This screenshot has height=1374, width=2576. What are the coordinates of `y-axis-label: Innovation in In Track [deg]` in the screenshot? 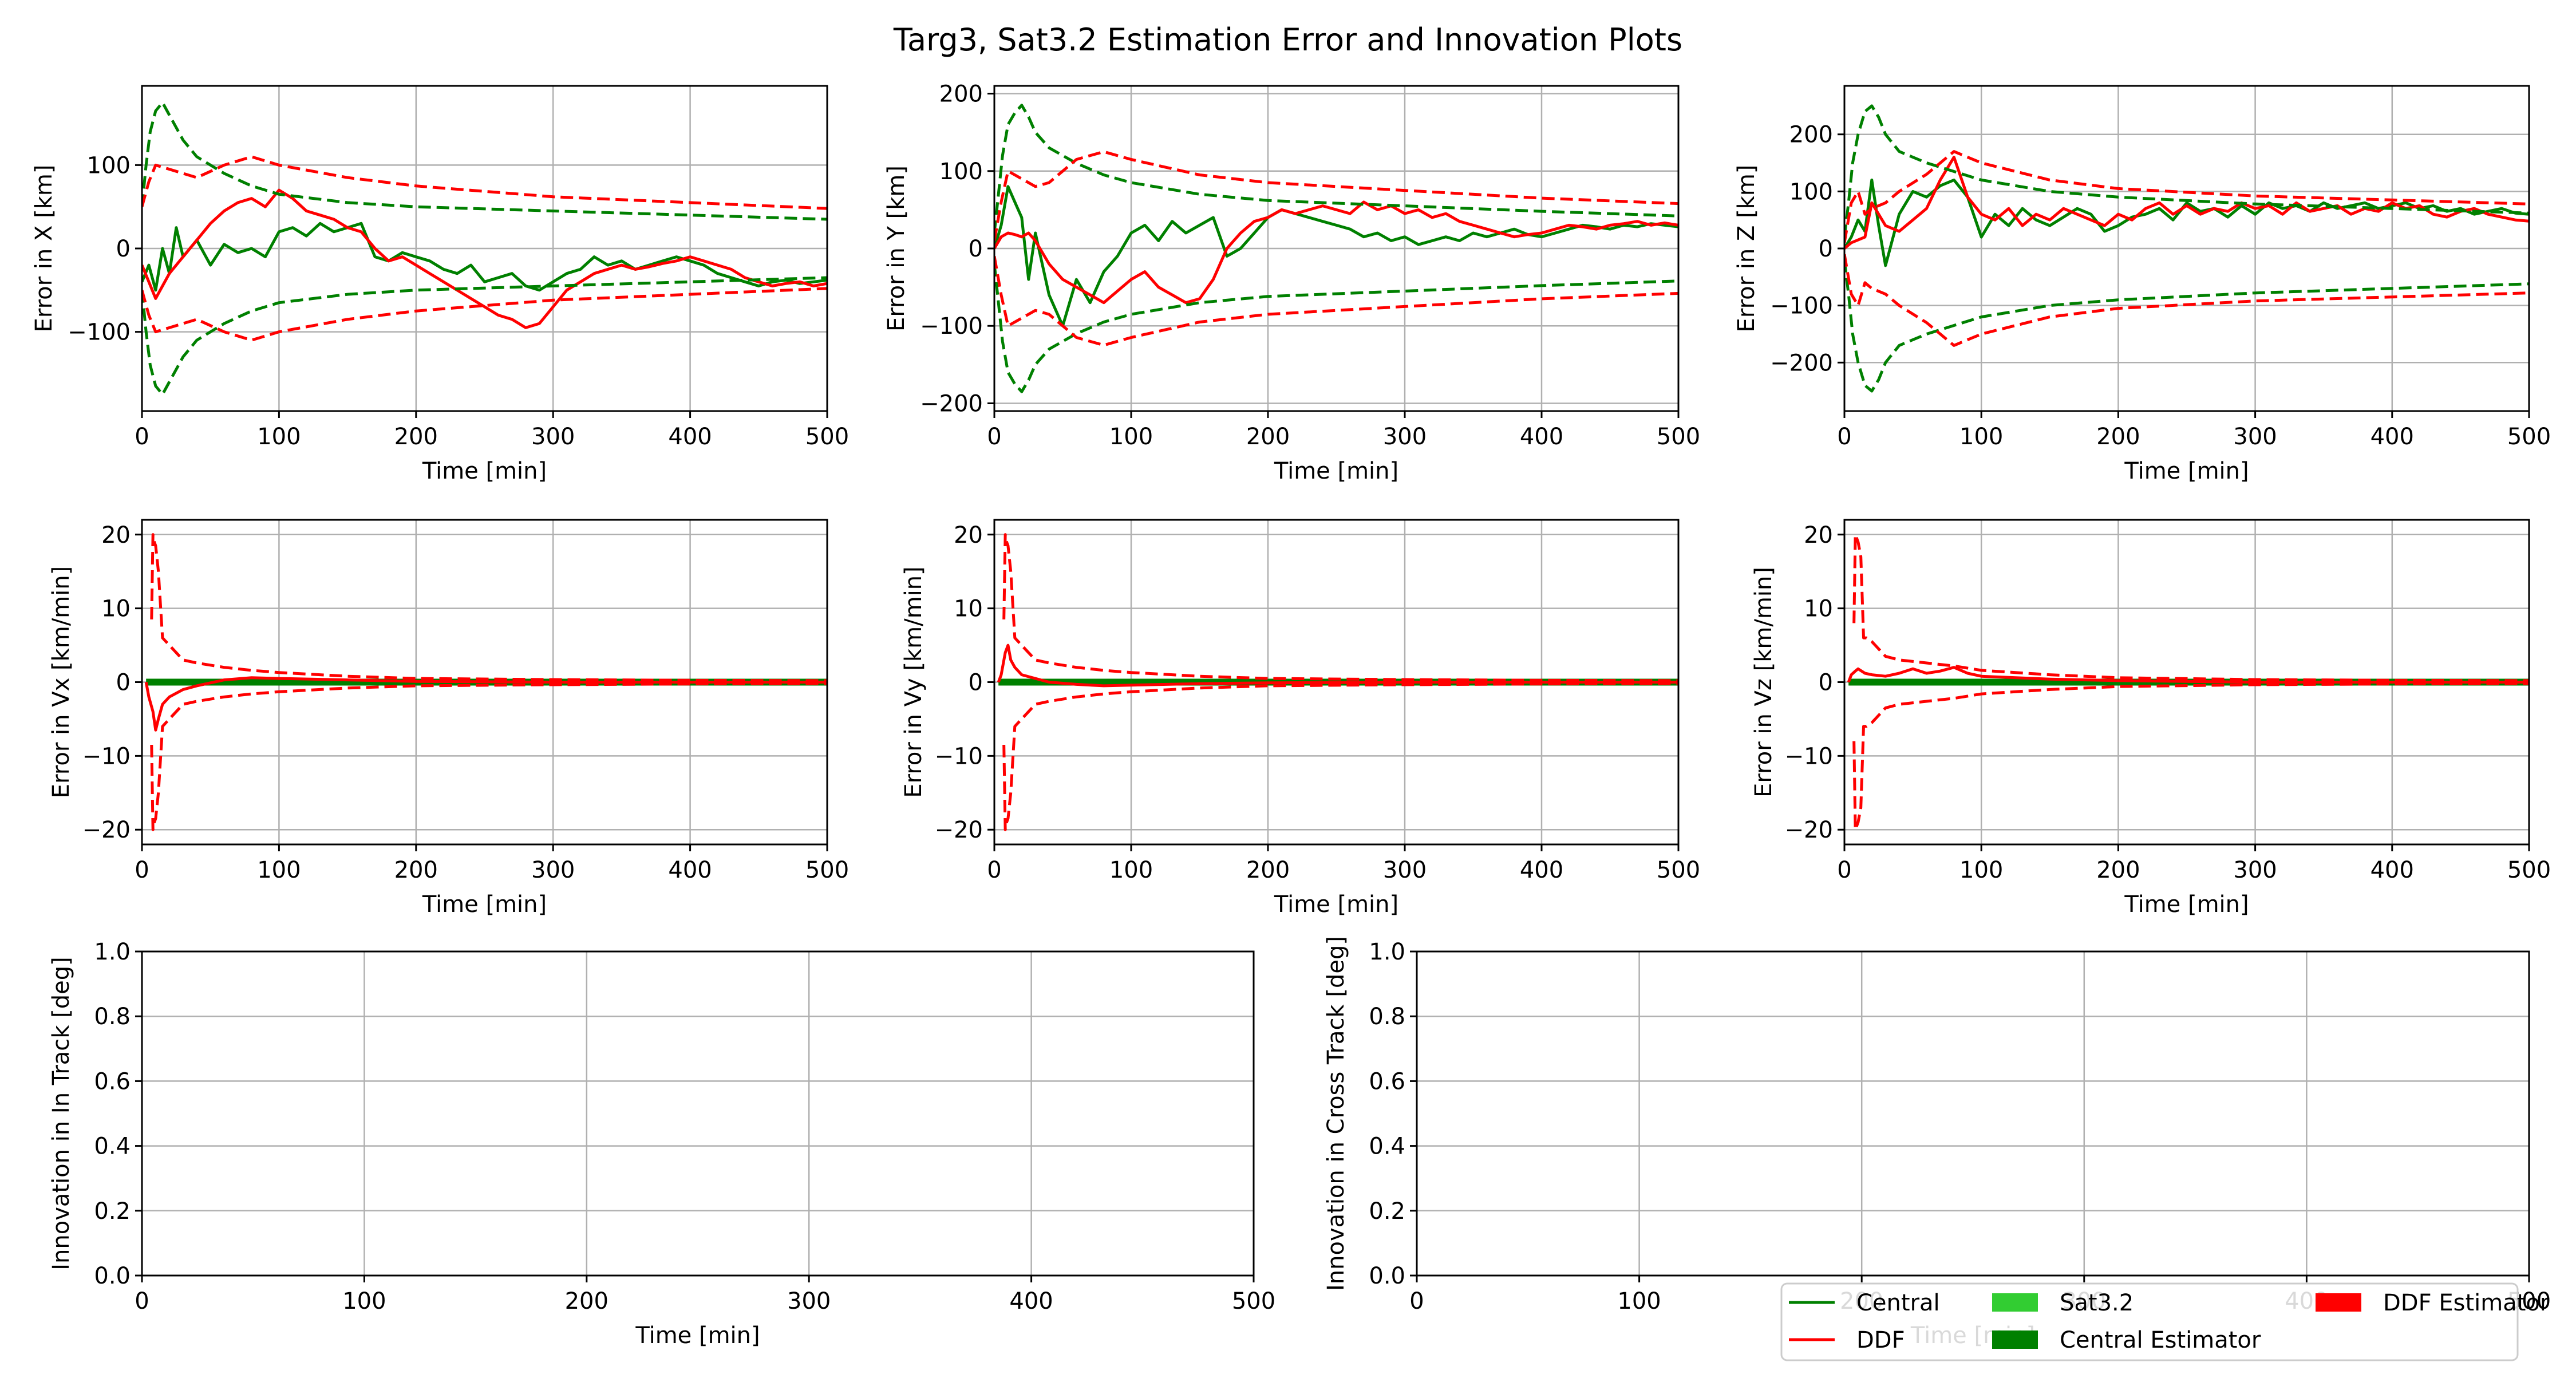 It's located at (61, 1113).